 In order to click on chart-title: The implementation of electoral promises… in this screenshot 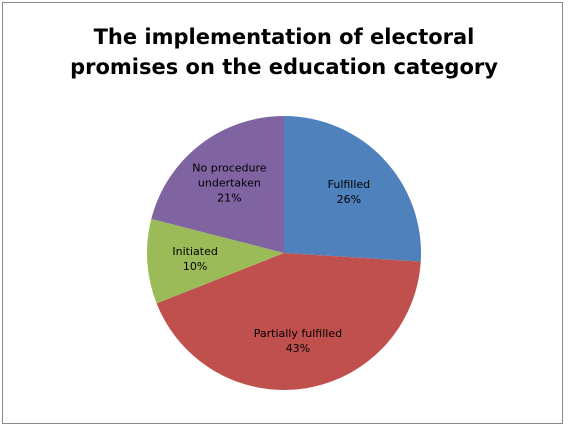, I will do `click(284, 52)`.